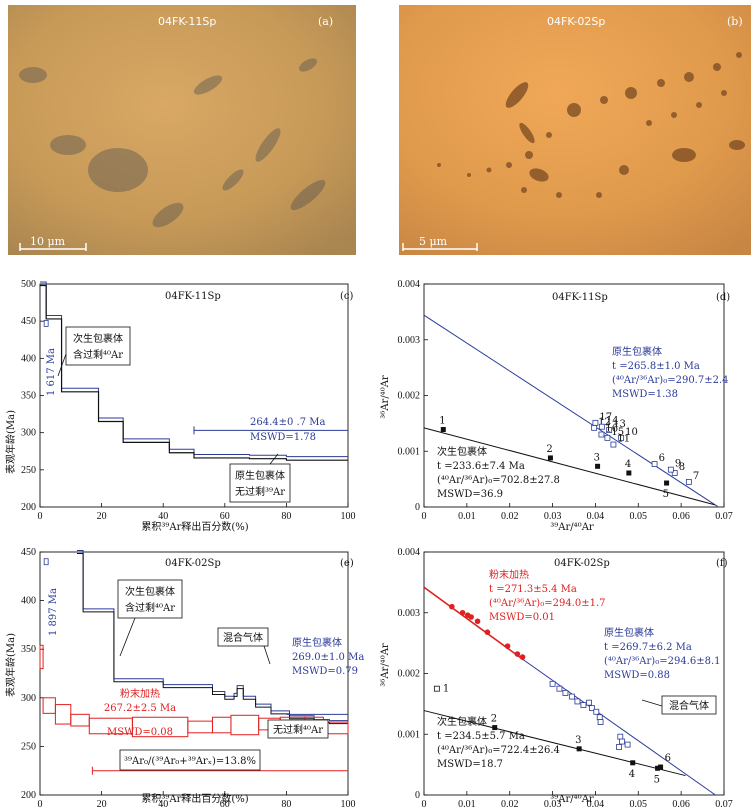  I want to click on chart-f-secondary-line4: MSWD=18.7, so click(470, 764).